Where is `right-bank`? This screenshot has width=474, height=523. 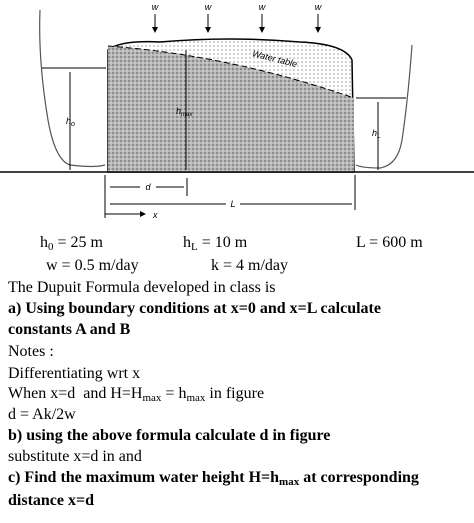
right-bank is located at coordinates (384, 106).